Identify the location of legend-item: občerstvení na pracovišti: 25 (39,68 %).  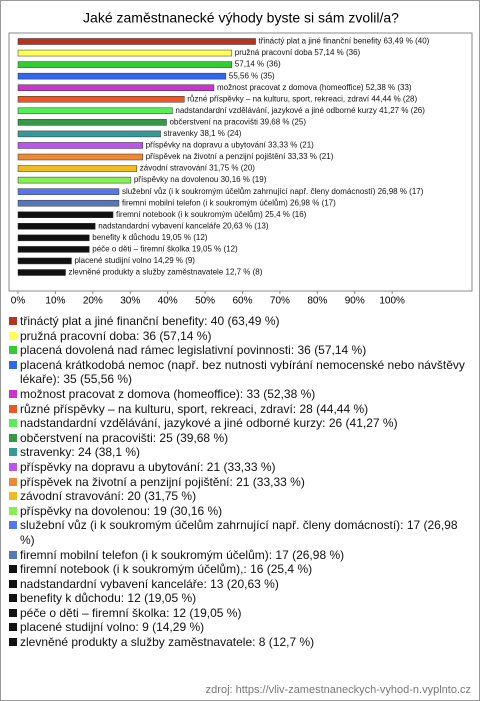
(239, 438).